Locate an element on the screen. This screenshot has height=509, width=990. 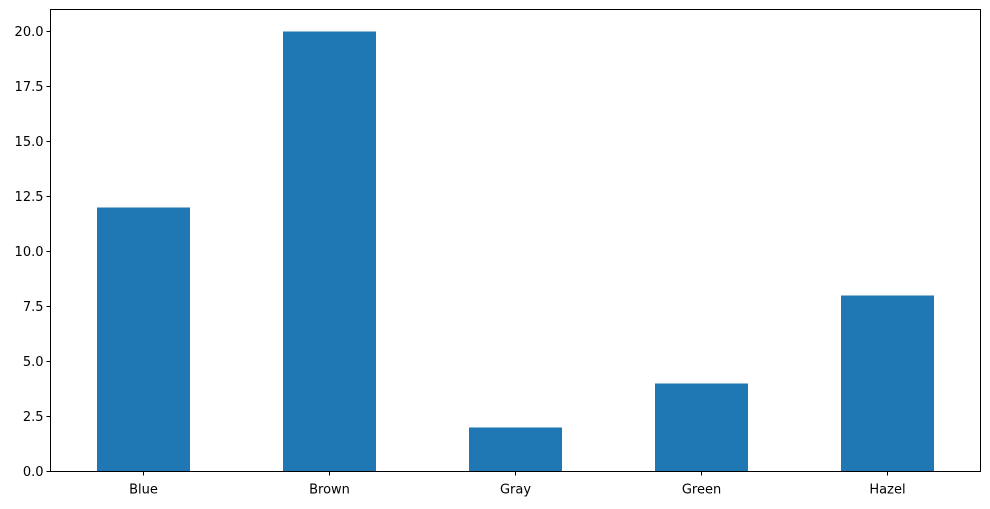
y-tick-label: 7.5 is located at coordinates (33, 307).